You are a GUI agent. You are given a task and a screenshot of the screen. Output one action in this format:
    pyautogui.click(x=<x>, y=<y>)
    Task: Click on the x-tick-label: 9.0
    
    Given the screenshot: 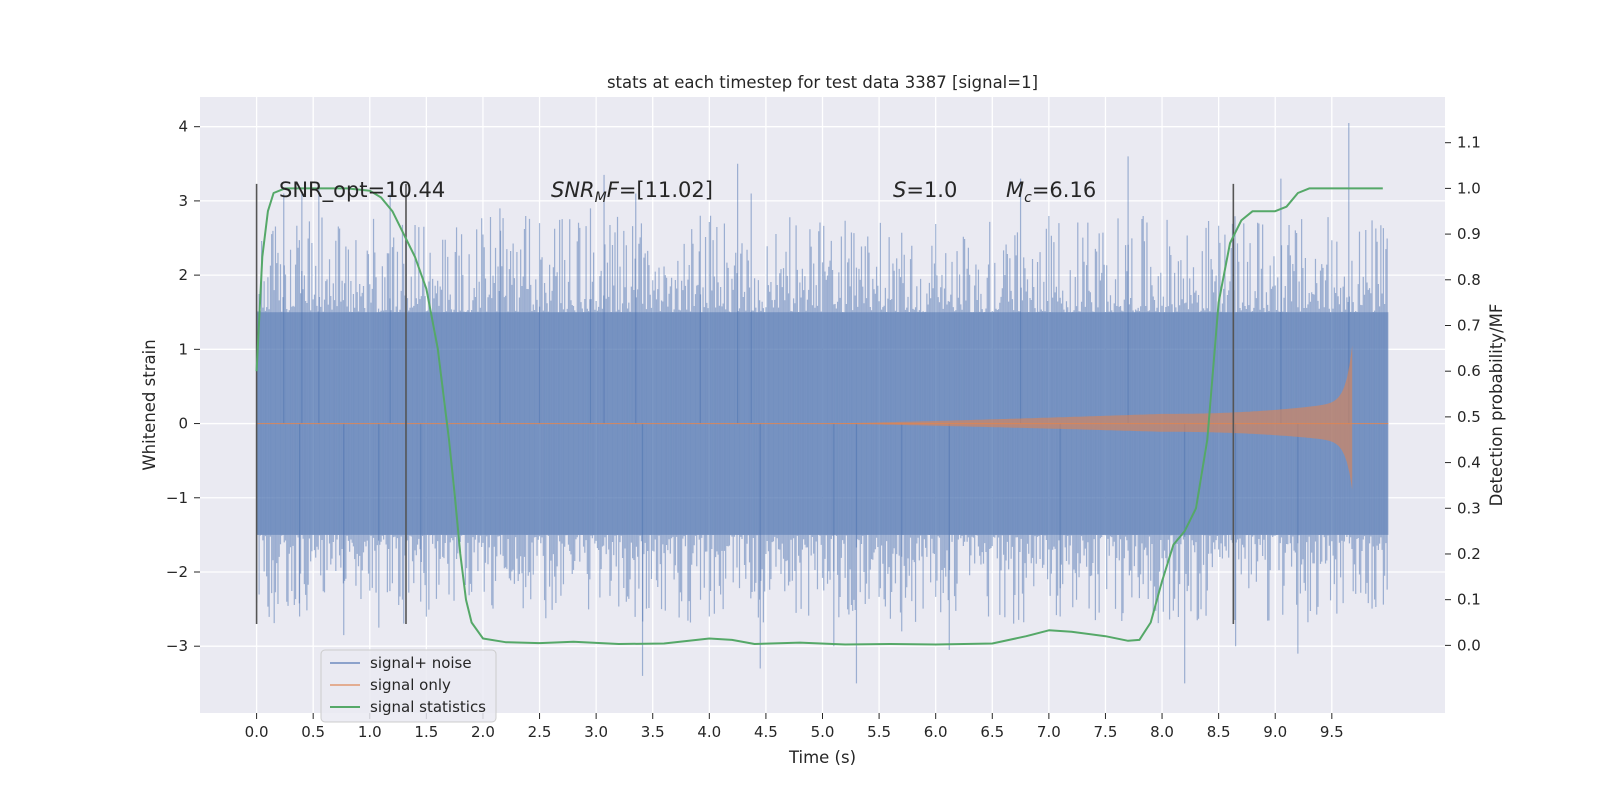 What is the action you would take?
    pyautogui.click(x=1275, y=732)
    